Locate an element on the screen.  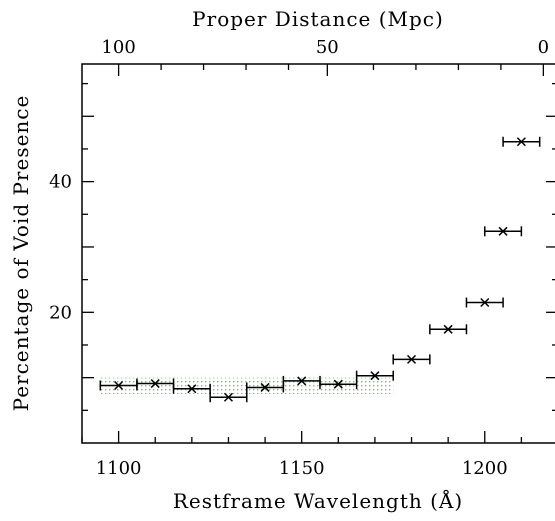
top-tick-label: 0 is located at coordinates (543, 47).